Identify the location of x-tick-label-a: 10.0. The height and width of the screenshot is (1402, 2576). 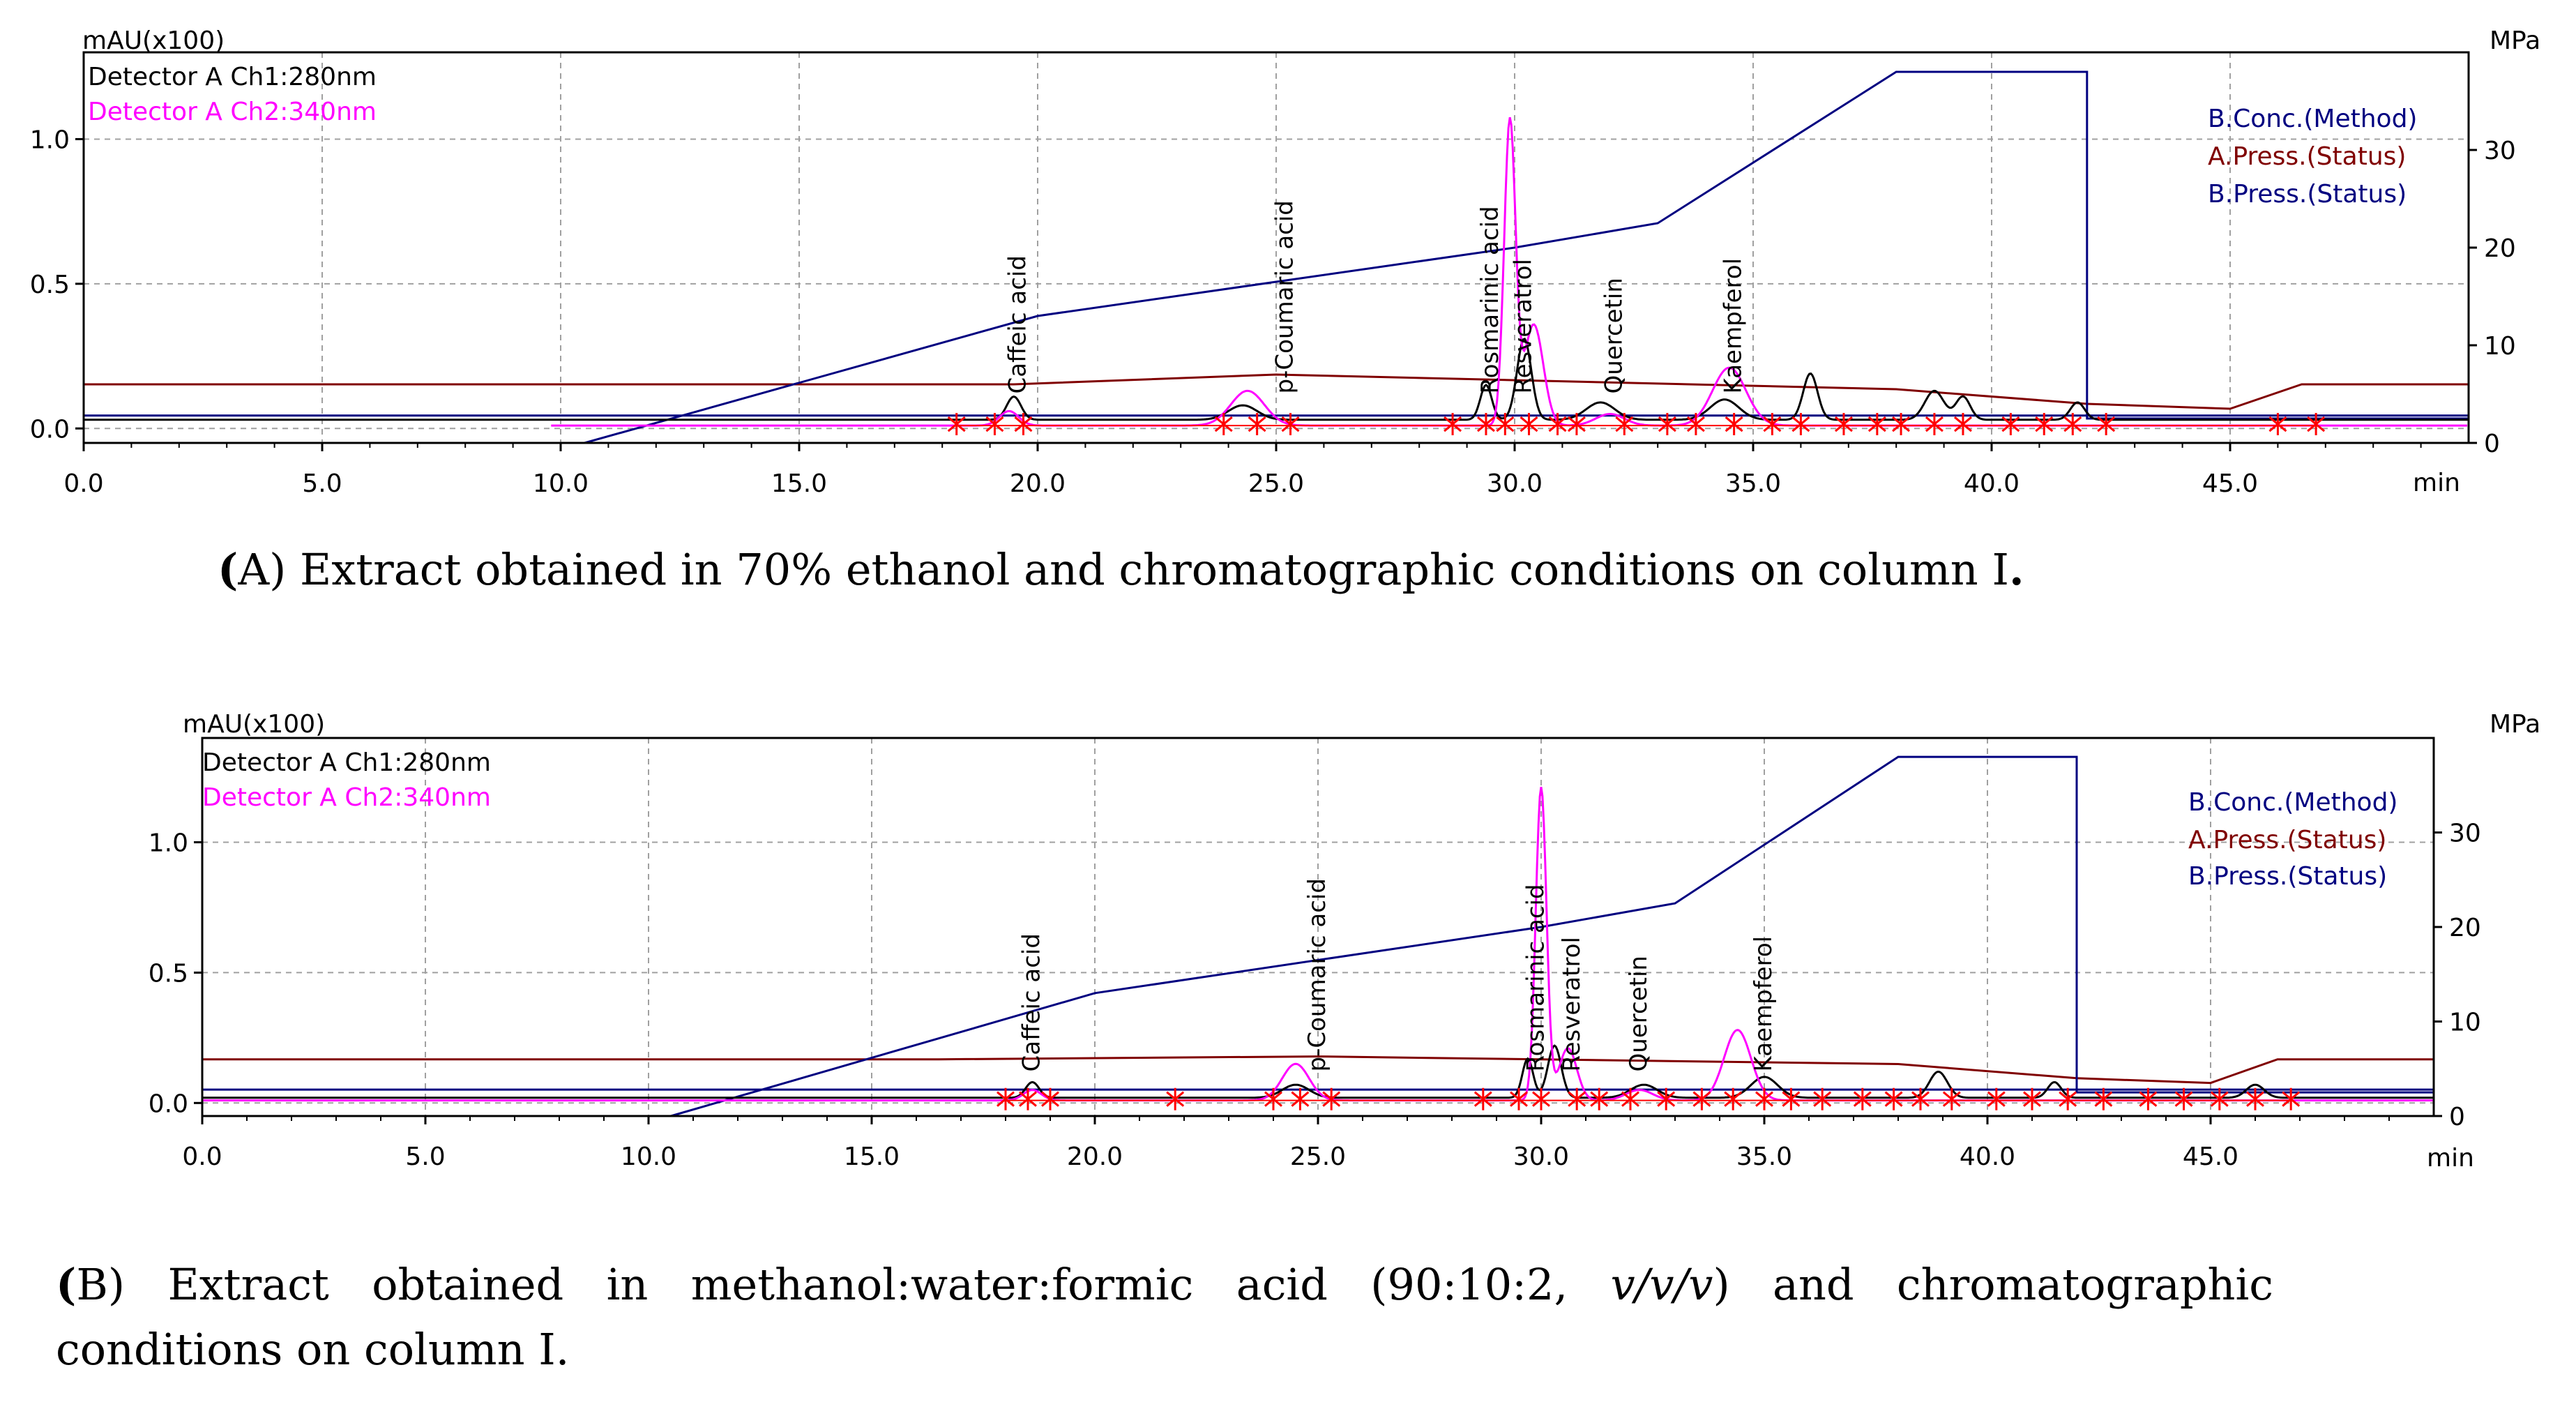
(561, 483).